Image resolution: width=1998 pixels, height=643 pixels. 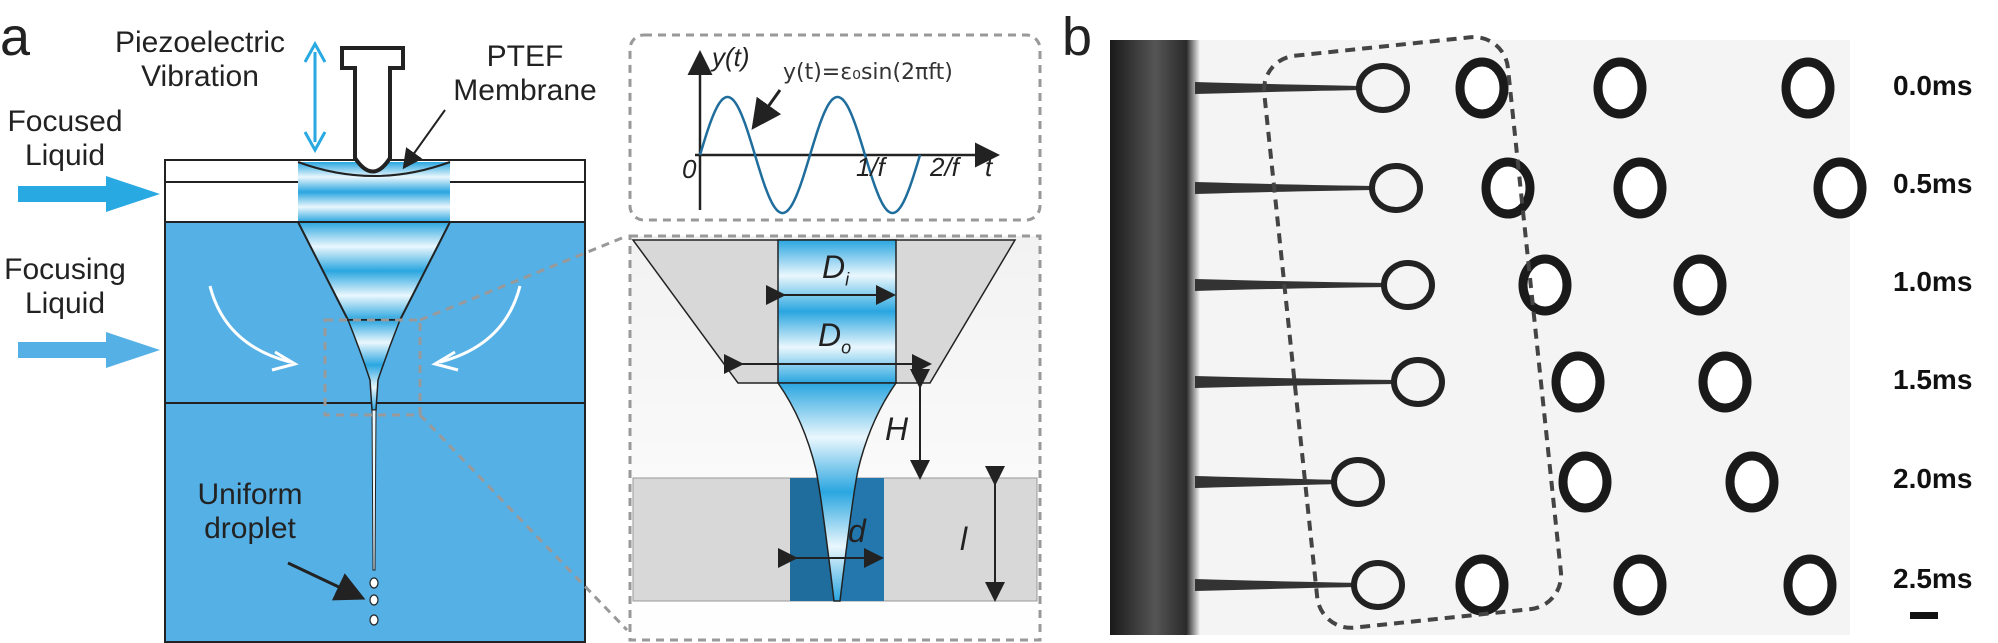 I want to click on sine-wave, so click(x=810, y=155).